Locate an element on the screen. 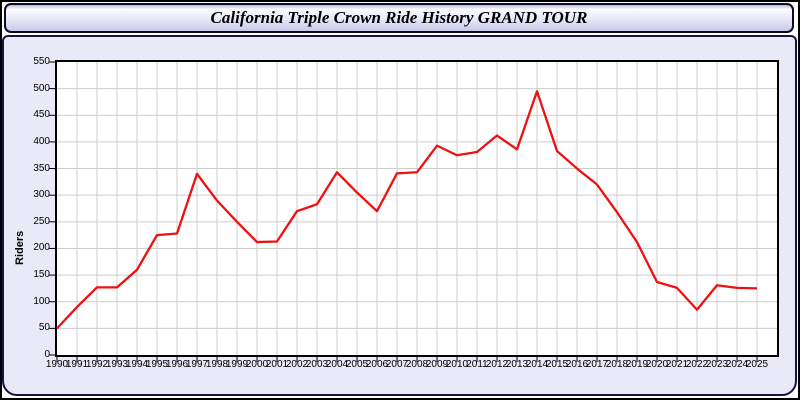  x-tick-label: 2014 is located at coordinates (537, 364).